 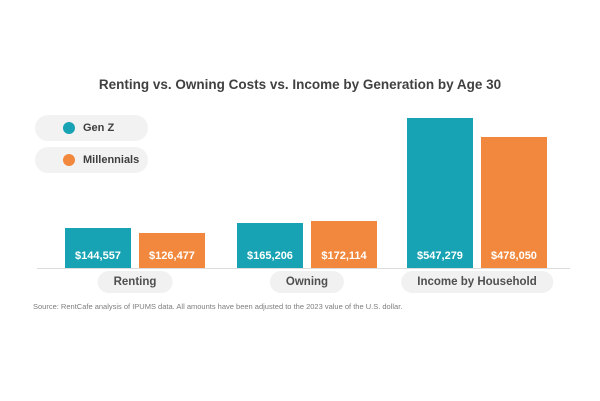 I want to click on bar-owning-gen-z: $165,206, so click(x=270, y=245).